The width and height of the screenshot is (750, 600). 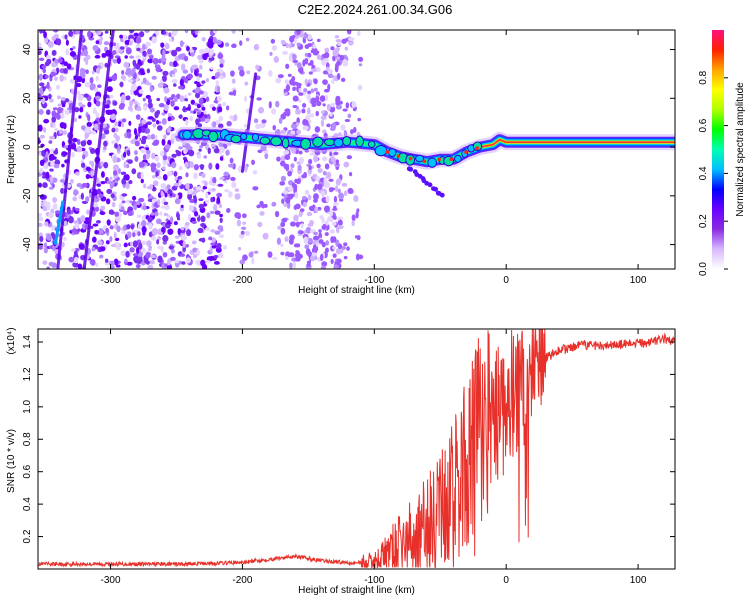 I want to click on x-tick-label: -200, so click(x=242, y=580).